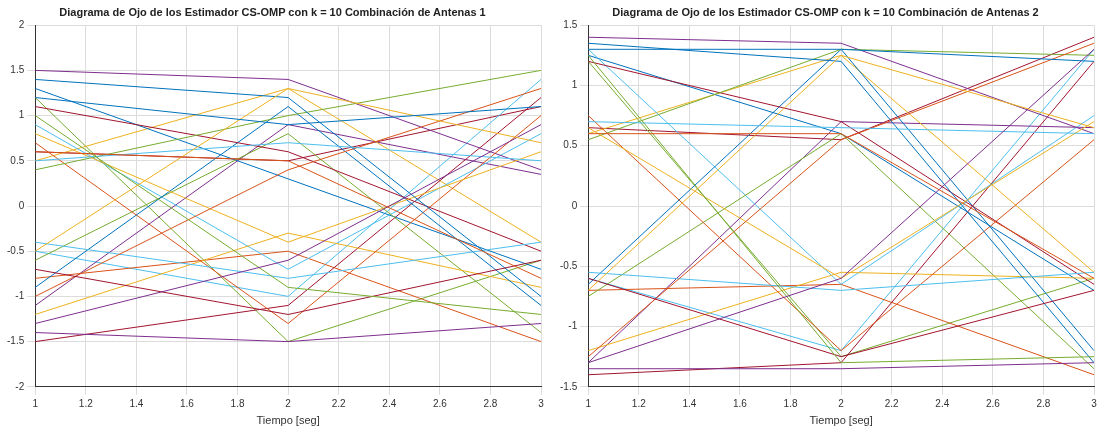 The width and height of the screenshot is (1107, 430). What do you see at coordinates (825, 11) in the screenshot?
I see `chart-title: Diagrama de Ojo de los Estimador CS-OMP con k = 10 Combinación de Antenas 2` at bounding box center [825, 11].